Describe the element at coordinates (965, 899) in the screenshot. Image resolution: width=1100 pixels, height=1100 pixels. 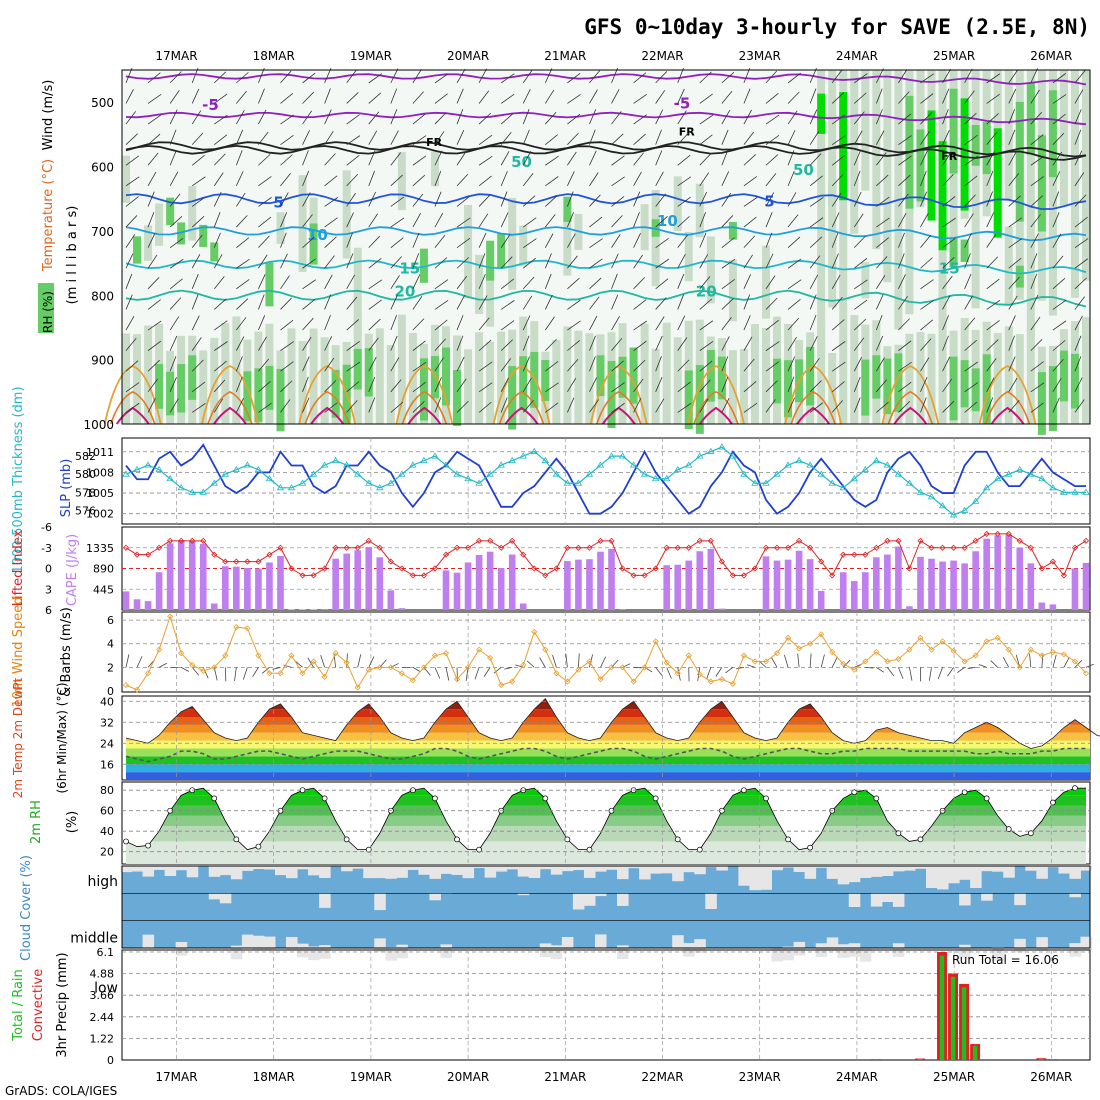
I see `cloud-mid-gap` at that location.